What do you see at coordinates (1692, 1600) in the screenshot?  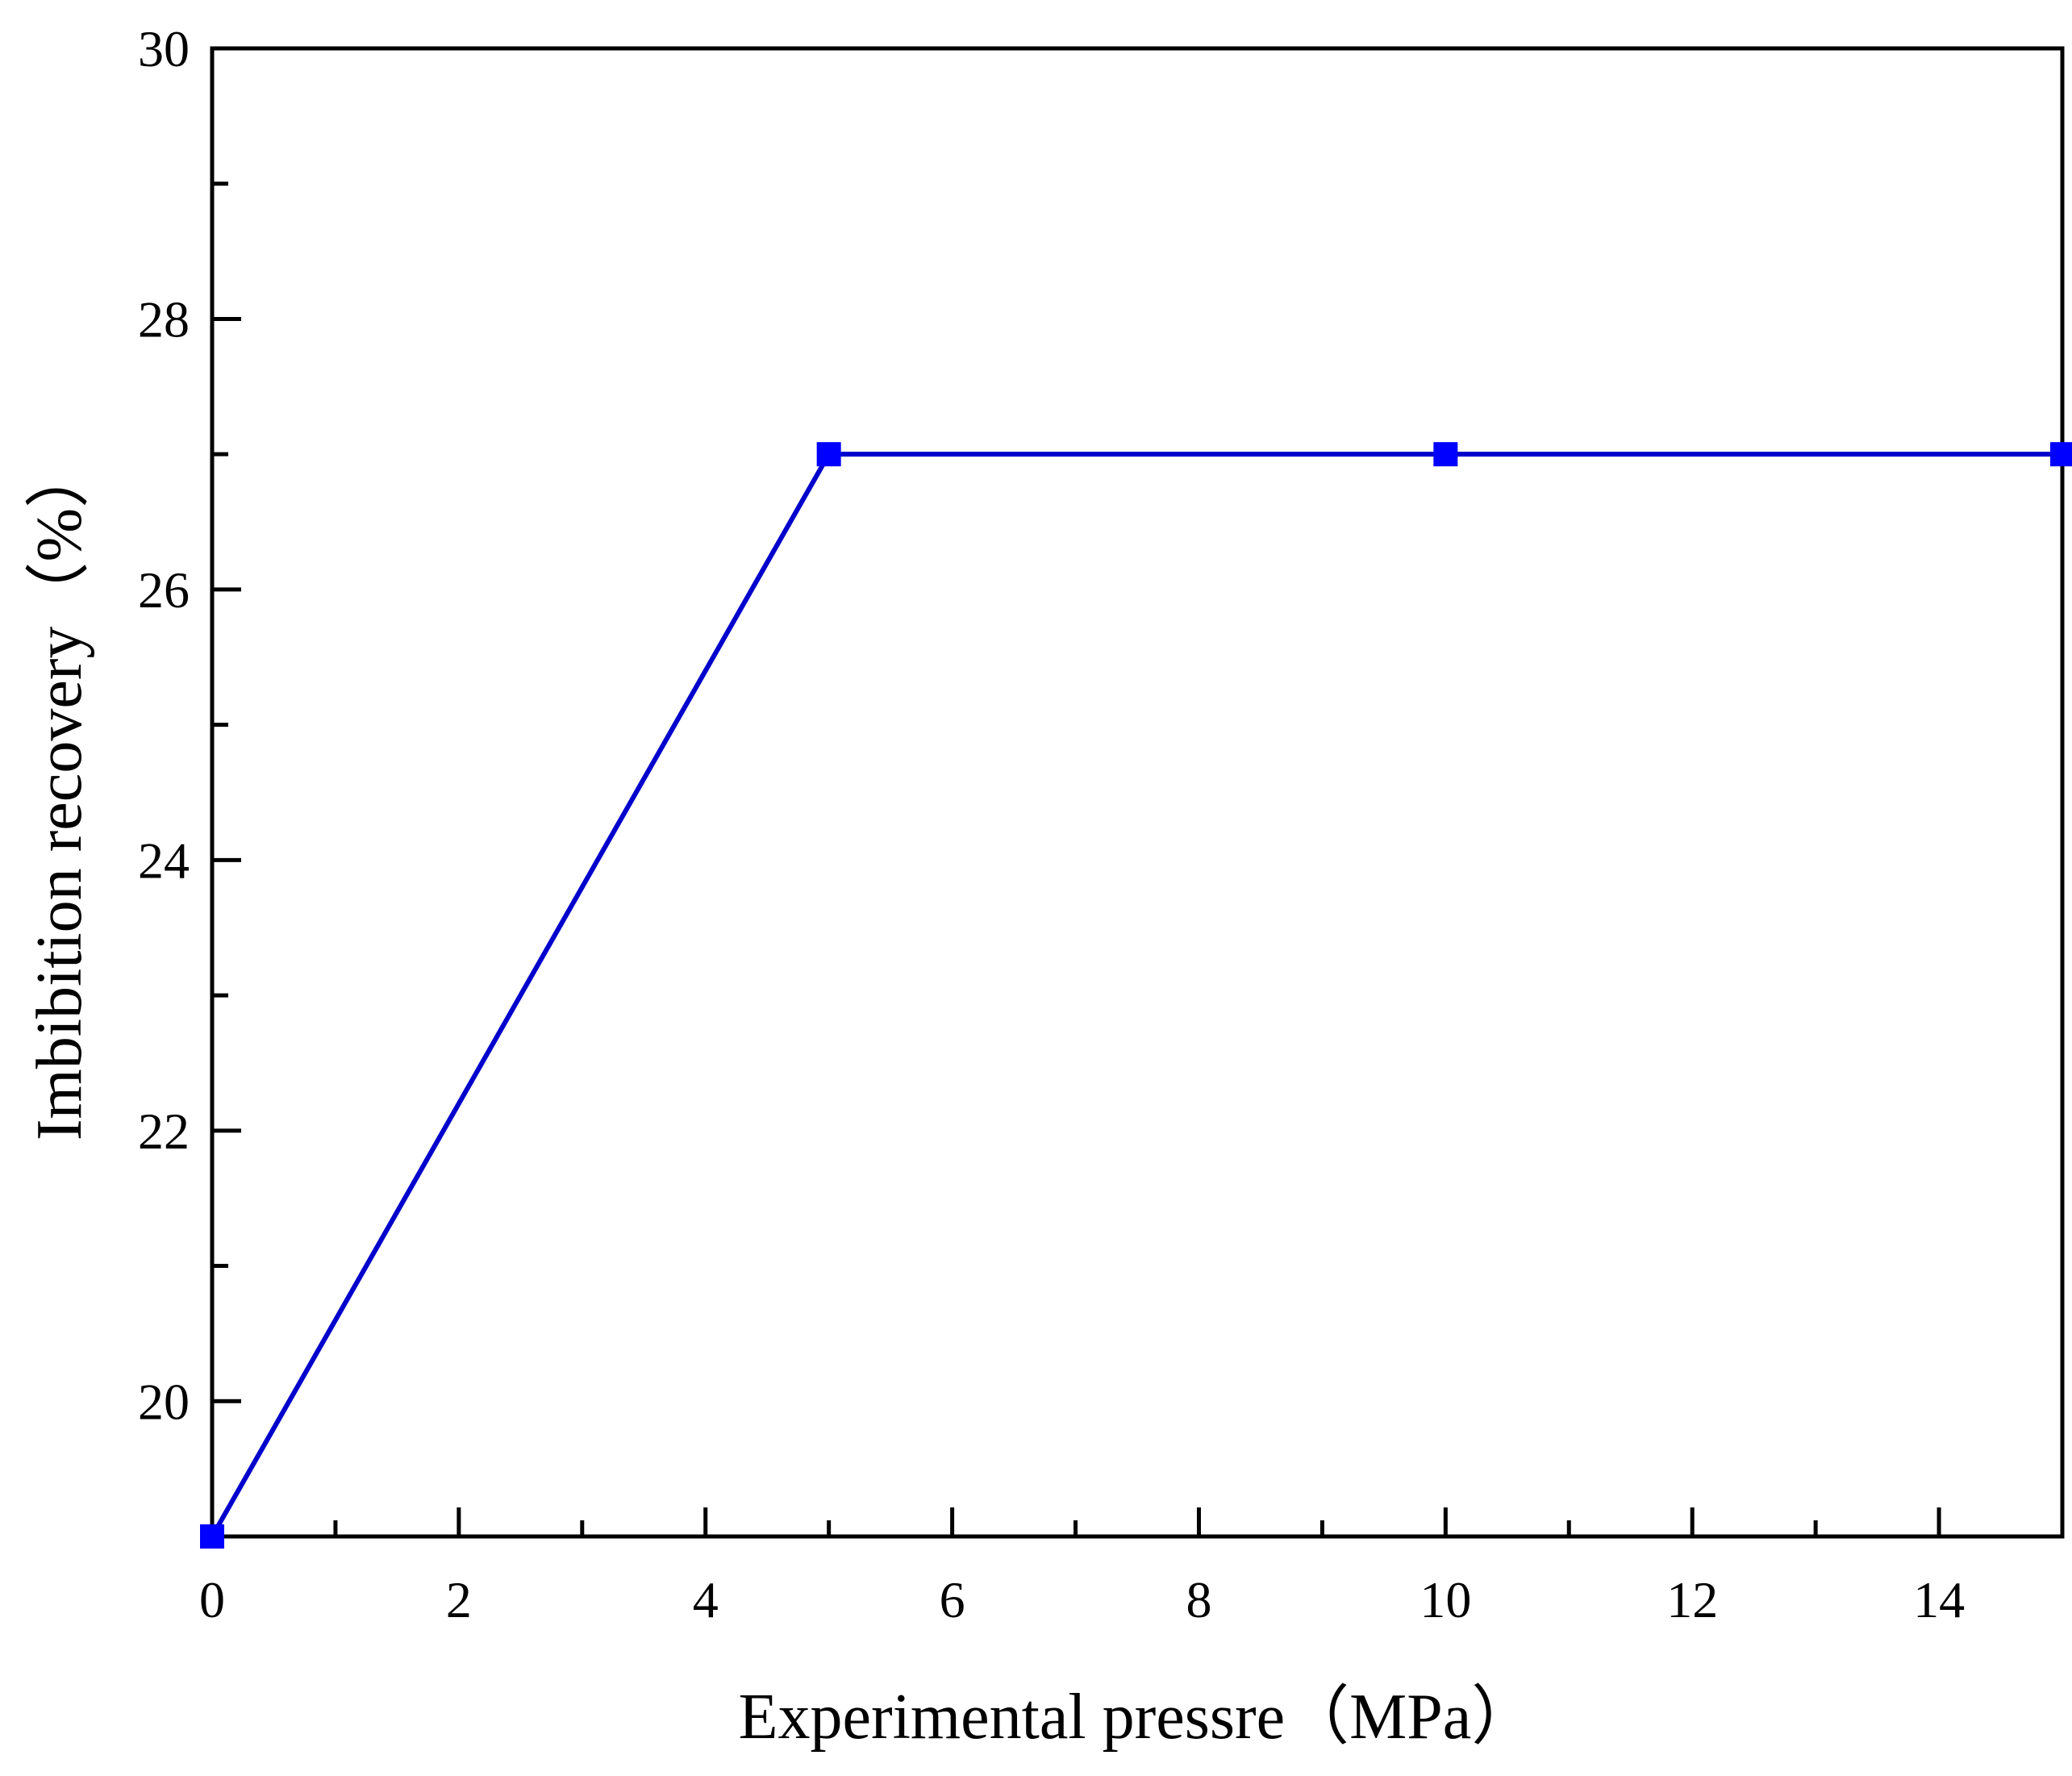 I see `x-tick-label: 12` at bounding box center [1692, 1600].